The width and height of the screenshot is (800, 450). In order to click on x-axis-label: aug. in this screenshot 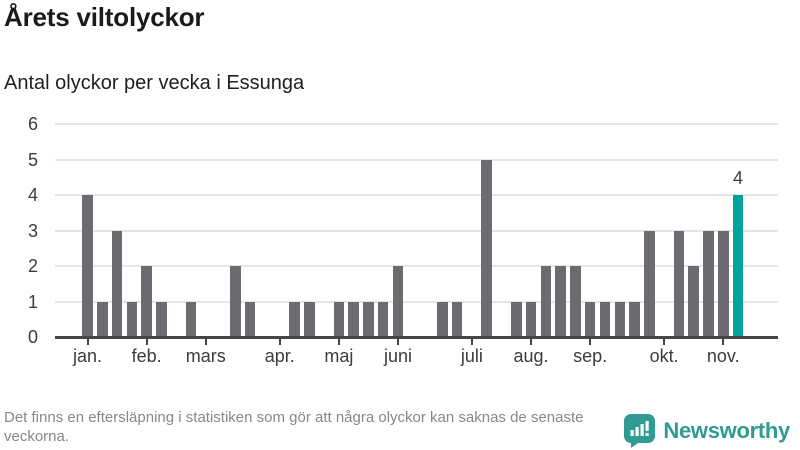, I will do `click(531, 356)`.